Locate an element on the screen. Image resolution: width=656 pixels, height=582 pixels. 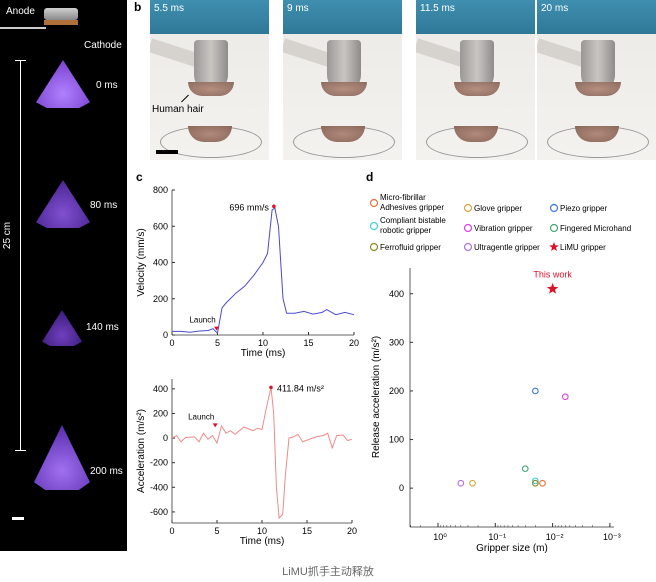
this-work-label: This work is located at coordinates (552, 274).